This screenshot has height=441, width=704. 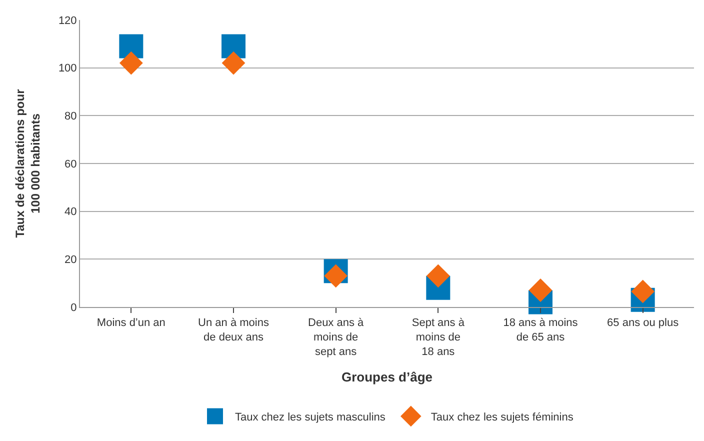 What do you see at coordinates (28, 163) in the screenshot?
I see `y-axis-title: Taux de déclarations pour 100 000 habitants` at bounding box center [28, 163].